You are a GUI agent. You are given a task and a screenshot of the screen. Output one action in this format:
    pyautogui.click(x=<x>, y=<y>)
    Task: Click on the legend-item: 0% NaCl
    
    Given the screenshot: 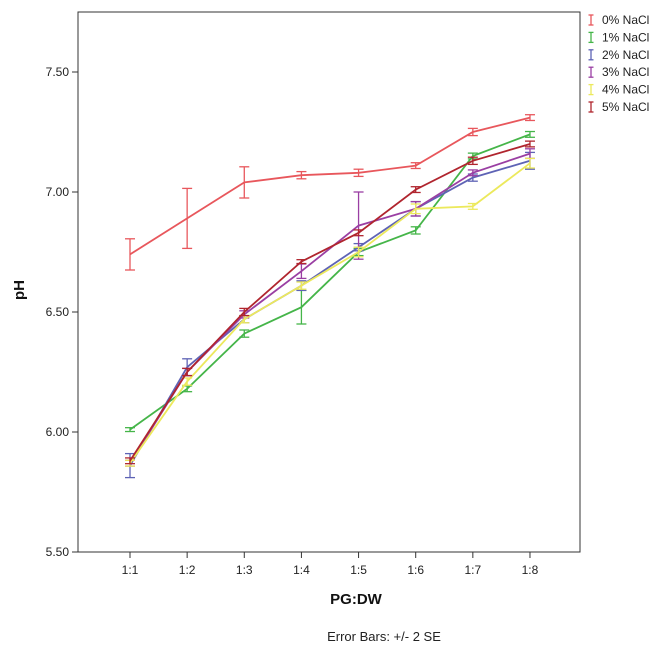 What is the action you would take?
    pyautogui.click(x=618, y=20)
    